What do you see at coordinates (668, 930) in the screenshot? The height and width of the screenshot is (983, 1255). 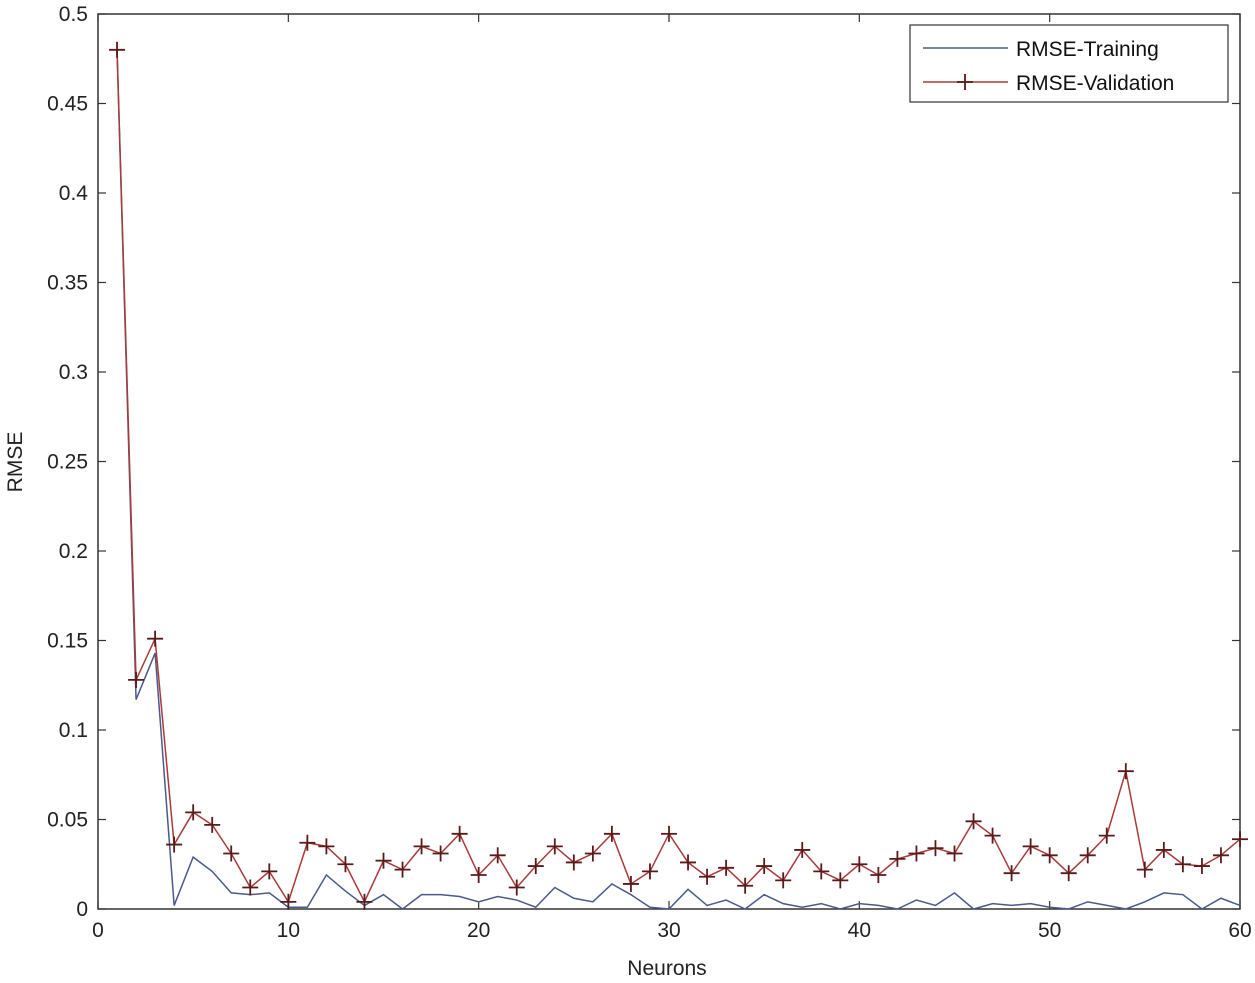 I see `x-tick-label: 30` at bounding box center [668, 930].